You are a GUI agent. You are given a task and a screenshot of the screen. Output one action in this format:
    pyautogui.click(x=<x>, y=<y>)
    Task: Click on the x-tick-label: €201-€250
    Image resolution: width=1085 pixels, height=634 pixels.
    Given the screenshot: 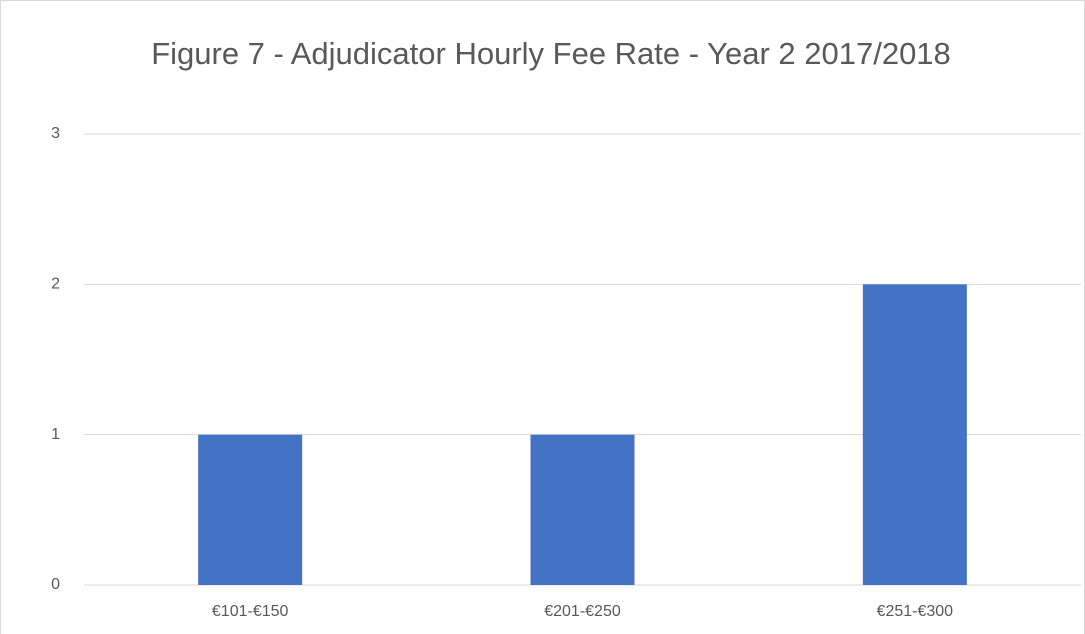 What is the action you would take?
    pyautogui.click(x=582, y=611)
    